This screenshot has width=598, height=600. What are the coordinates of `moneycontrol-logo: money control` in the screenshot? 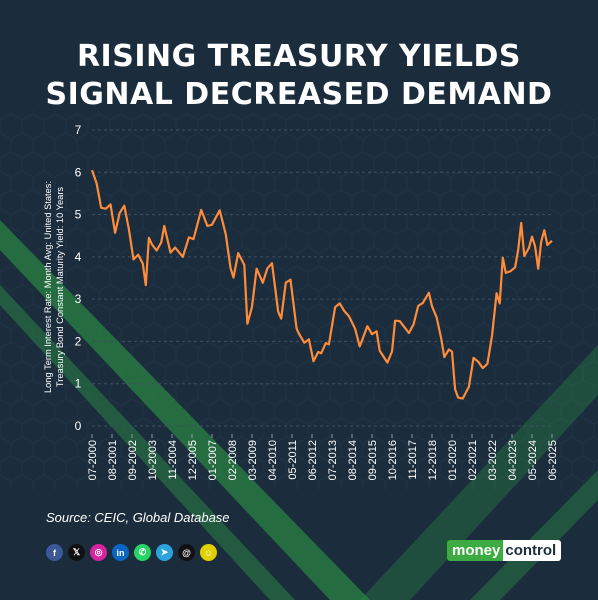 It's located at (504, 550).